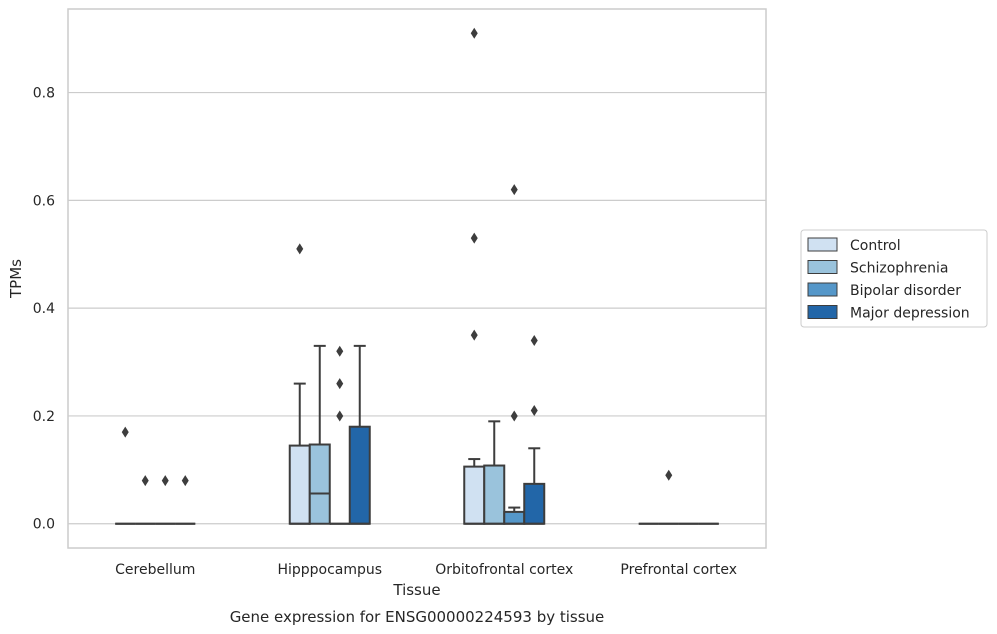 The width and height of the screenshot is (997, 634). I want to click on legend-frame, so click(894, 278).